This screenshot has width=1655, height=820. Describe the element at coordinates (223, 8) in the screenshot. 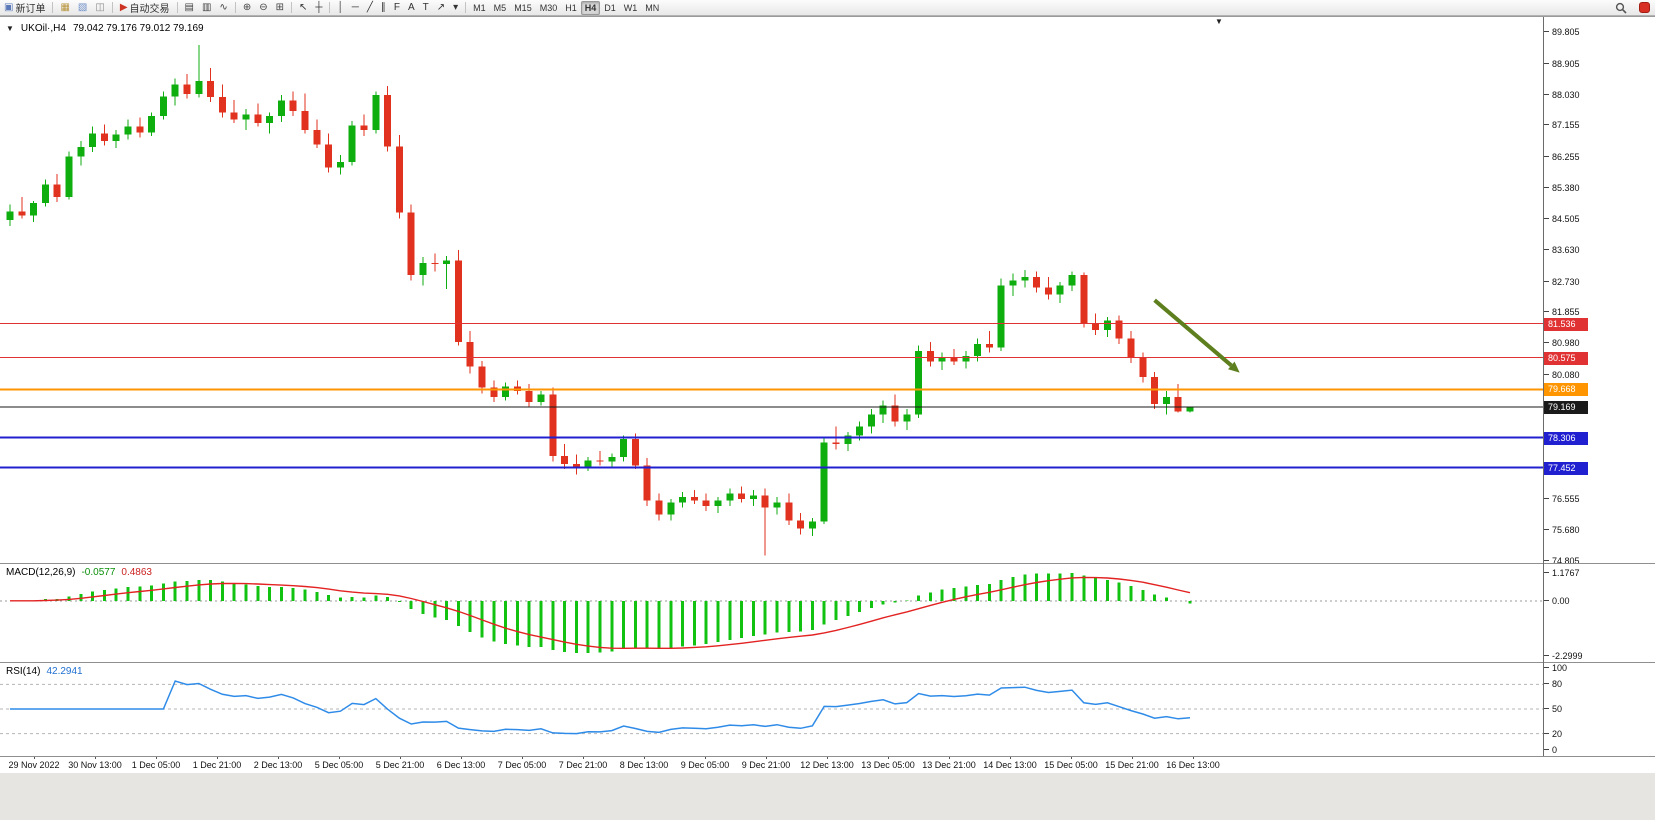

I see `line-chart-button: ∿` at that location.